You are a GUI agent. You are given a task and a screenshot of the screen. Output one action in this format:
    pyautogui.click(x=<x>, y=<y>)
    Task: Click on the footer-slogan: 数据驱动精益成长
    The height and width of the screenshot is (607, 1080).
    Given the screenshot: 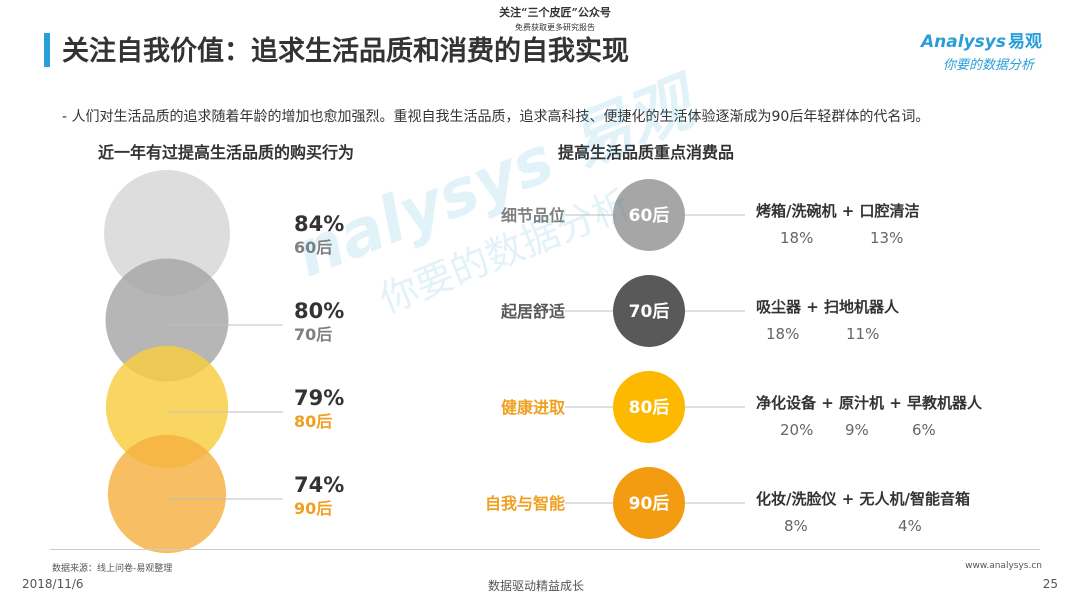 What is the action you would take?
    pyautogui.click(x=536, y=586)
    